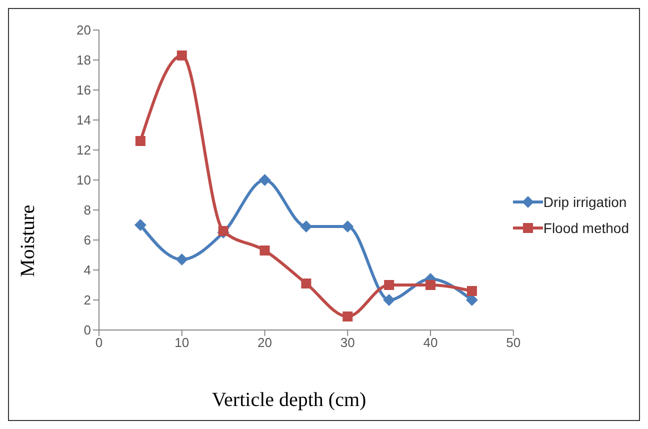 This screenshot has height=429, width=648. What do you see at coordinates (87, 270) in the screenshot?
I see `y-tick-label: 4` at bounding box center [87, 270].